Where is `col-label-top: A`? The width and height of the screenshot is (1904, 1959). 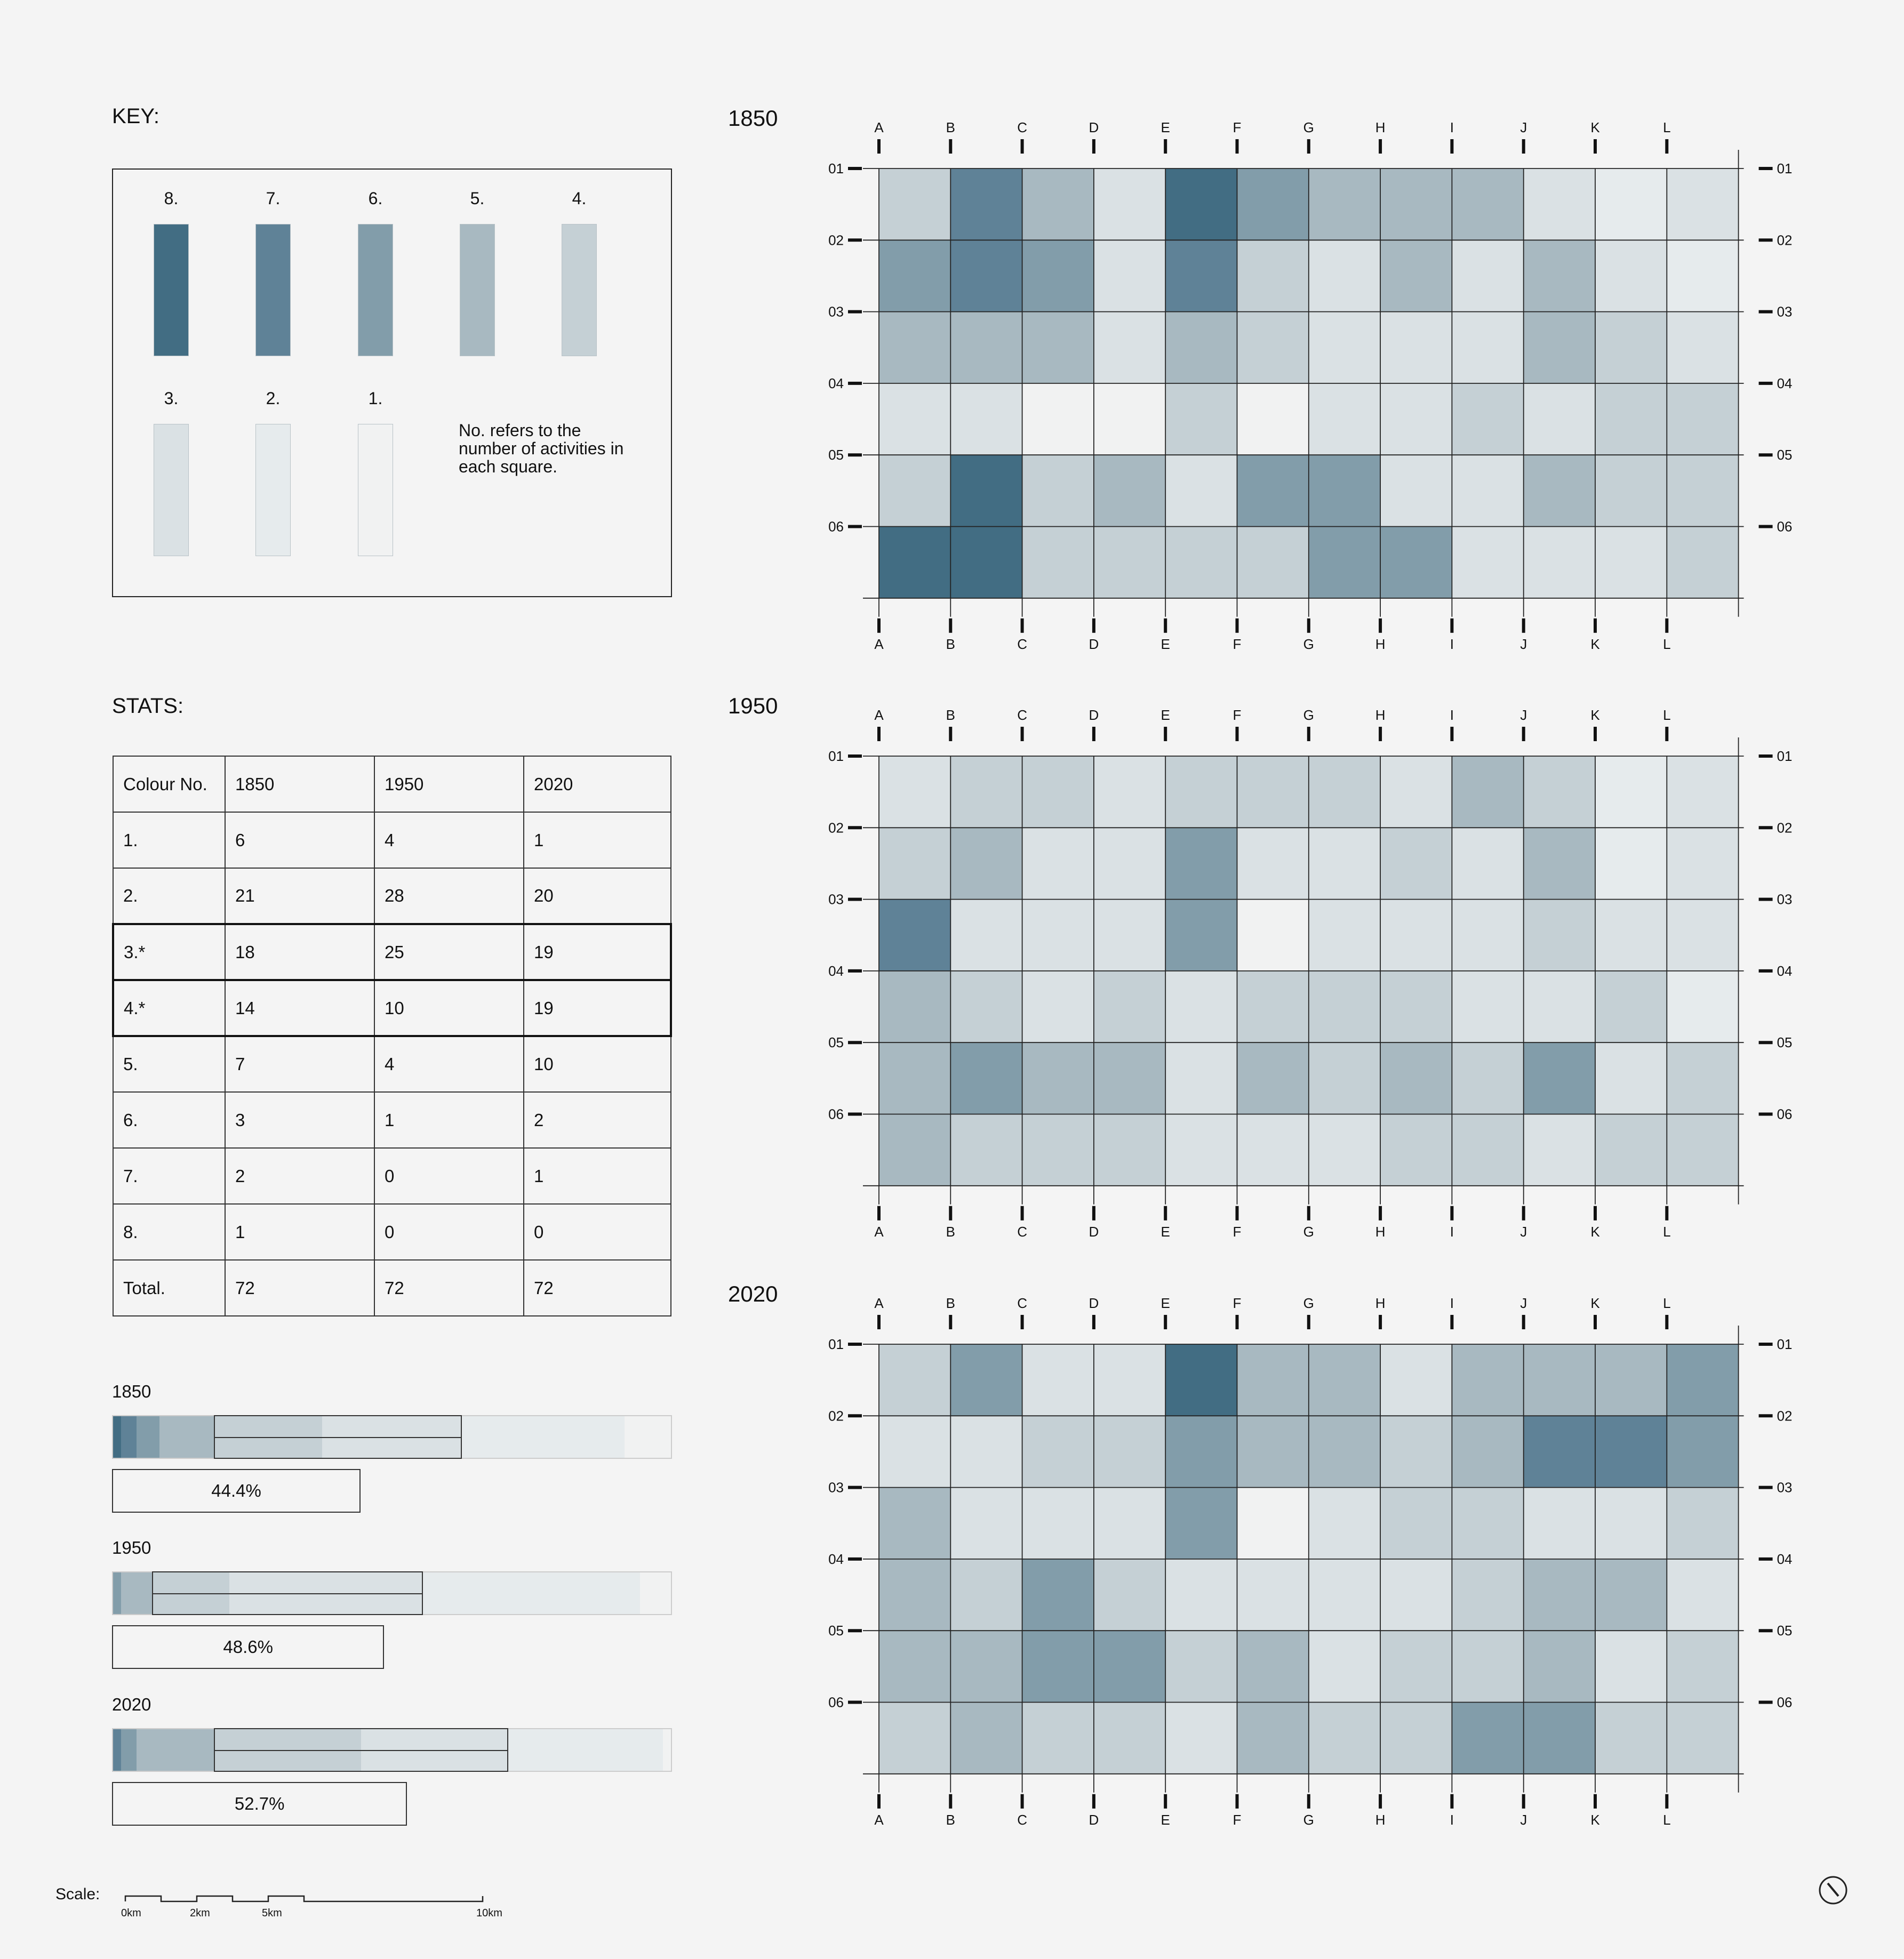
col-label-top: A is located at coordinates (879, 1303).